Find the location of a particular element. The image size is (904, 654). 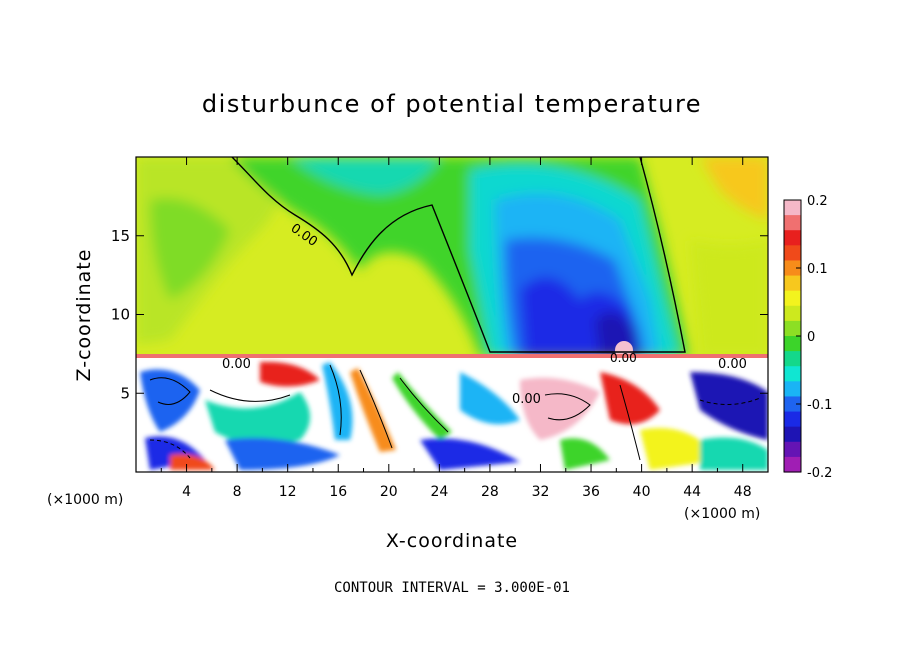

y-axis-label: Z-coordinate is located at coordinates (84, 315).